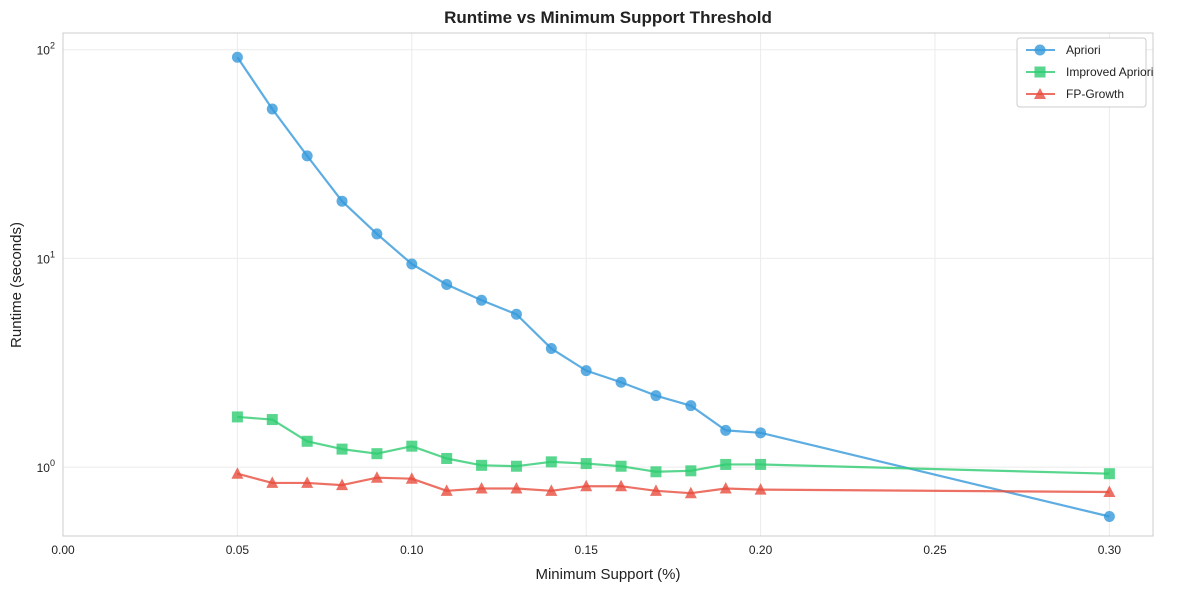  What do you see at coordinates (1040, 50) in the screenshot?
I see `legend-marker-apriori` at bounding box center [1040, 50].